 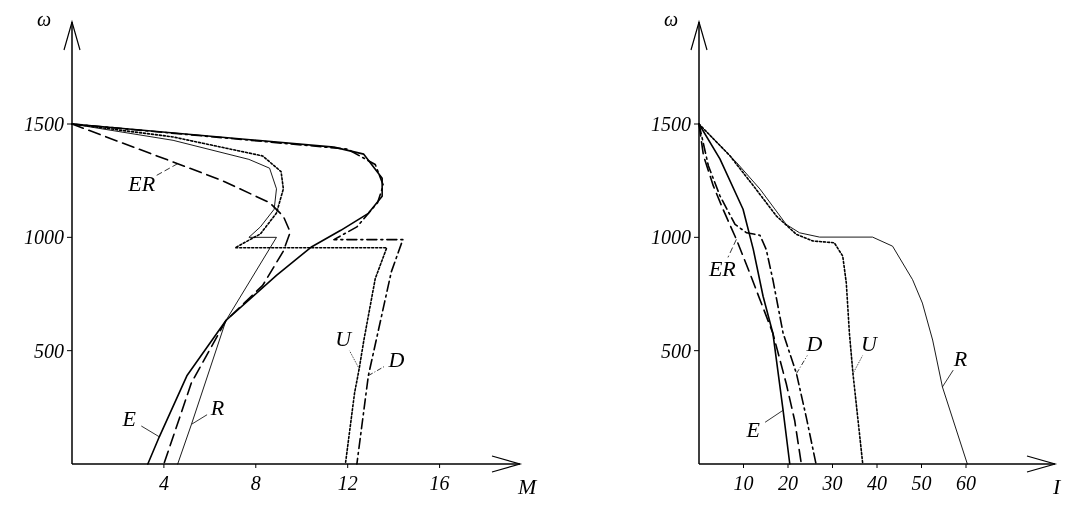 I want to click on x-tick-label: 40, so click(x=877, y=483).